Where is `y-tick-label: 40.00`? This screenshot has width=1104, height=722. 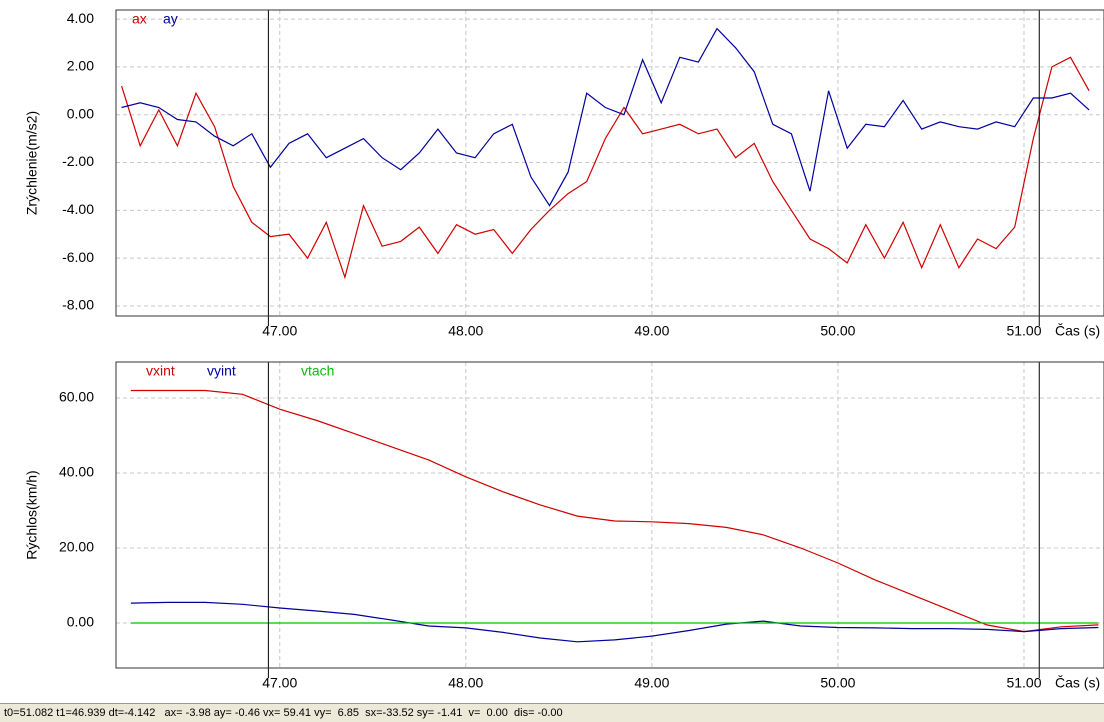 y-tick-label: 40.00 is located at coordinates (76, 472).